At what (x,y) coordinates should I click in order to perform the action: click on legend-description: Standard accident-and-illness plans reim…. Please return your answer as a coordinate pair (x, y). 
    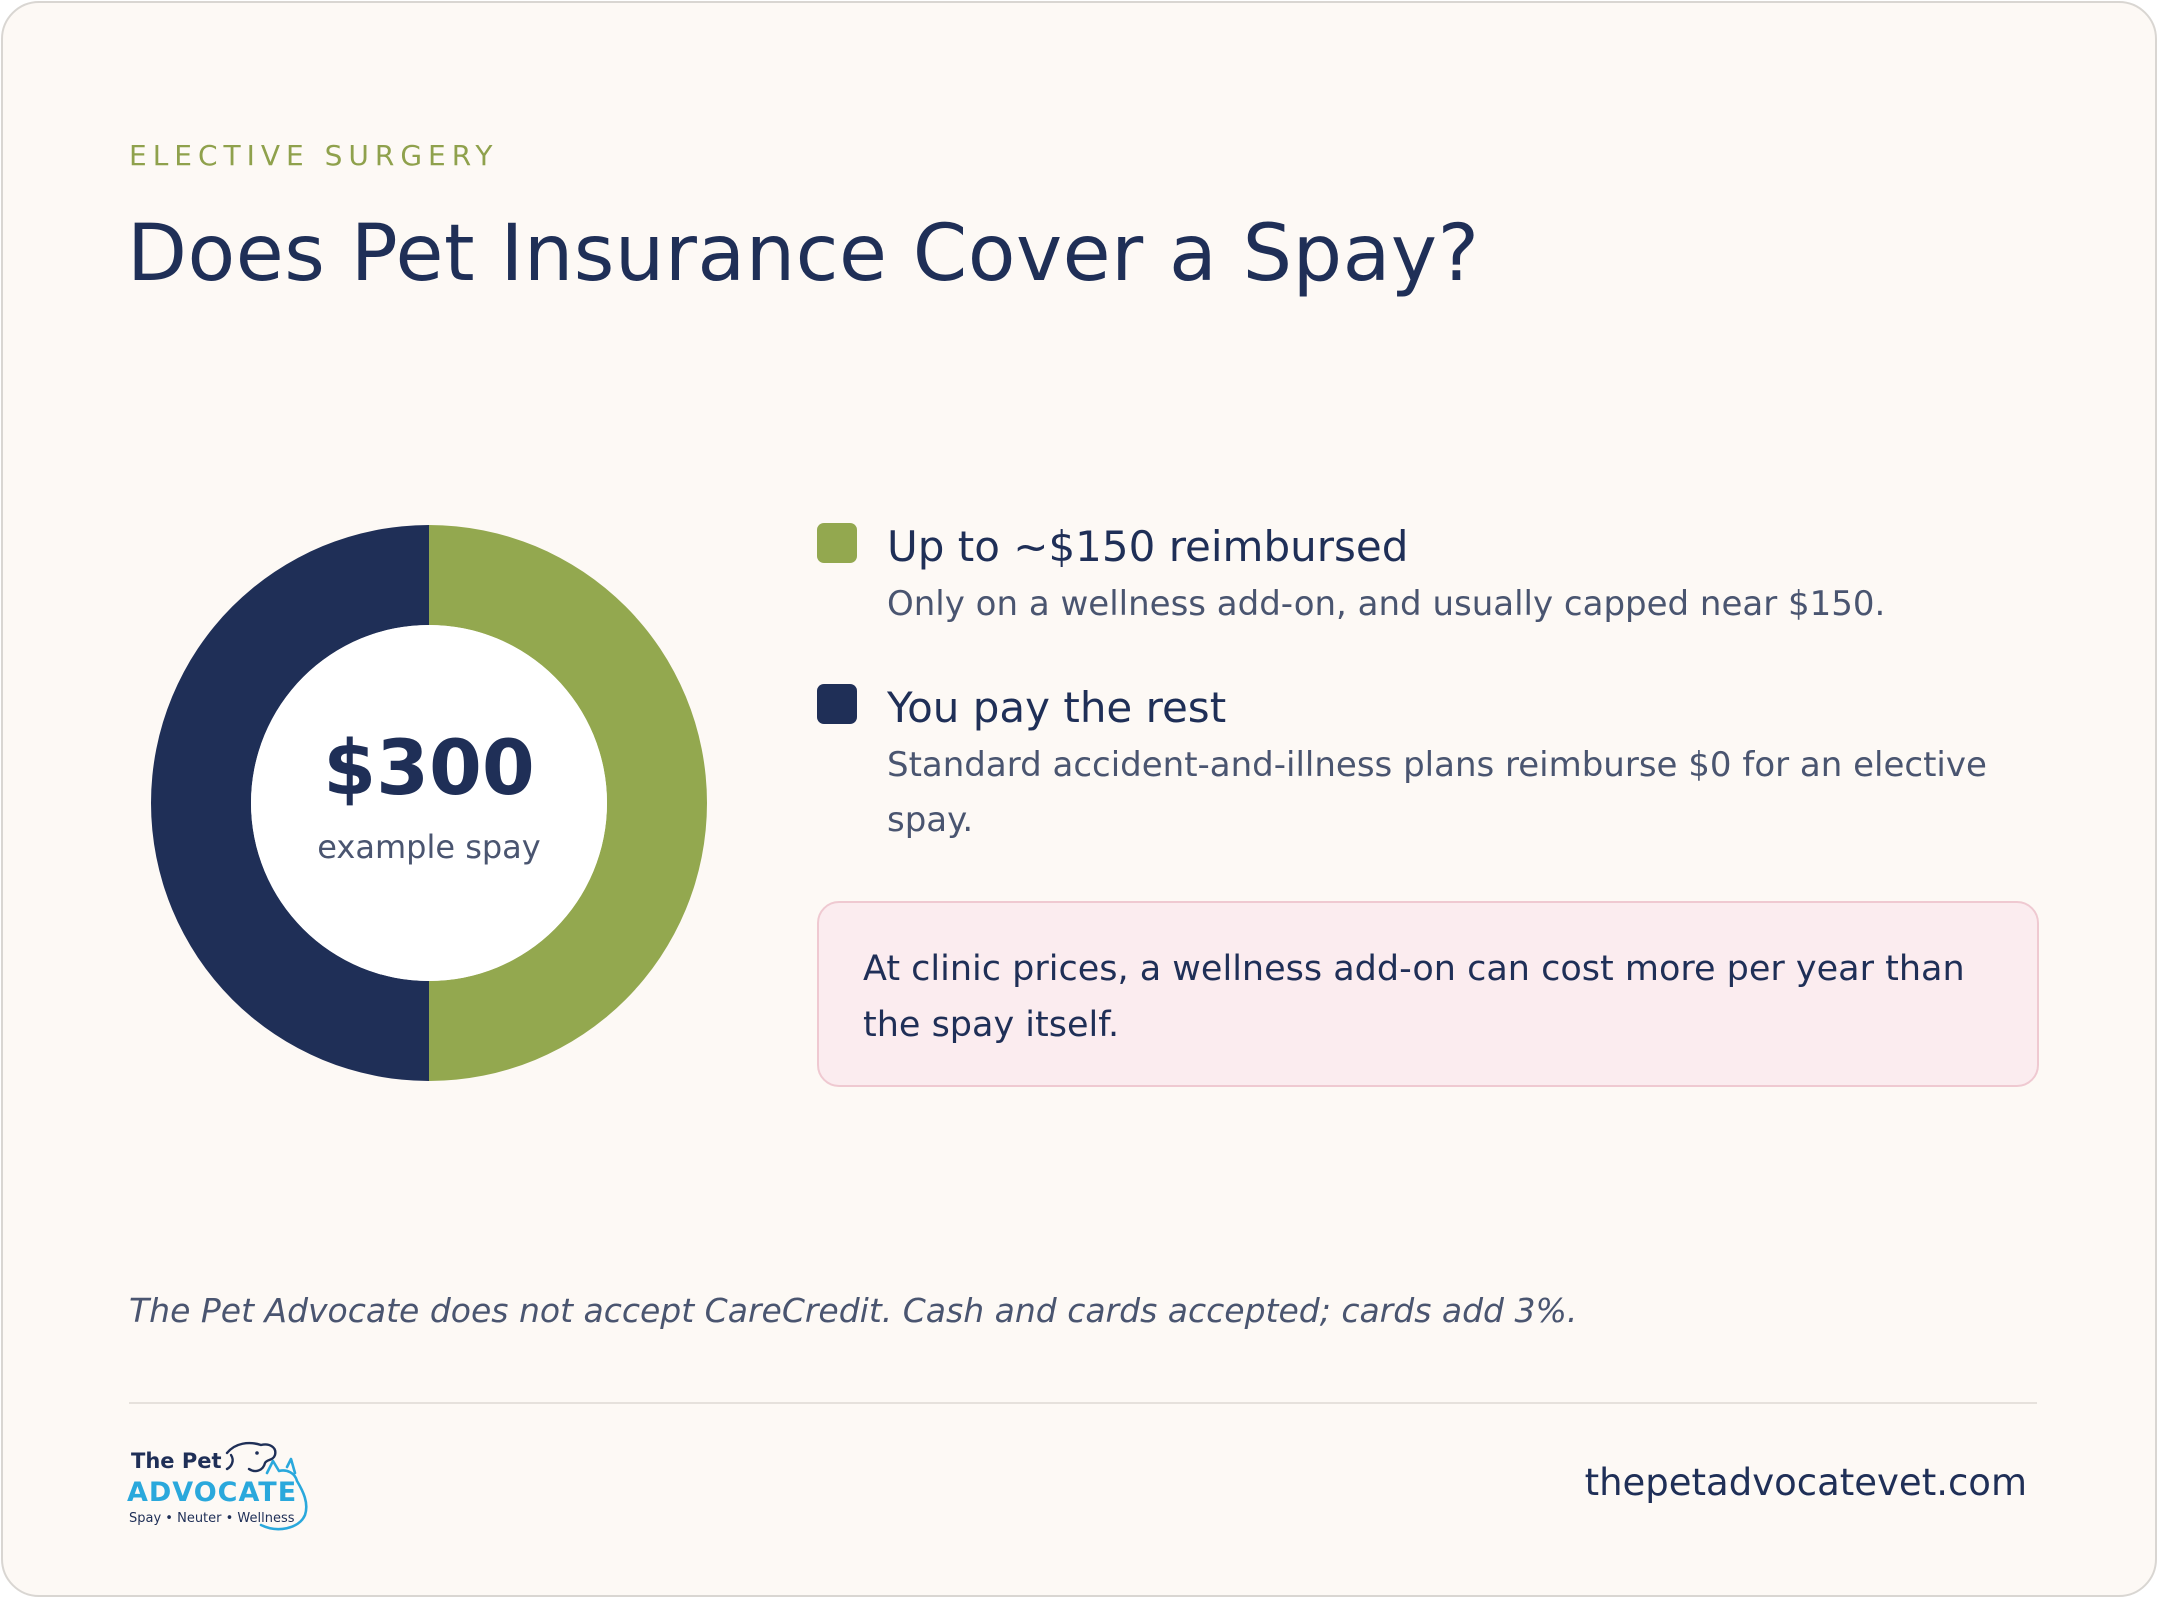
    Looking at the image, I should click on (1437, 792).